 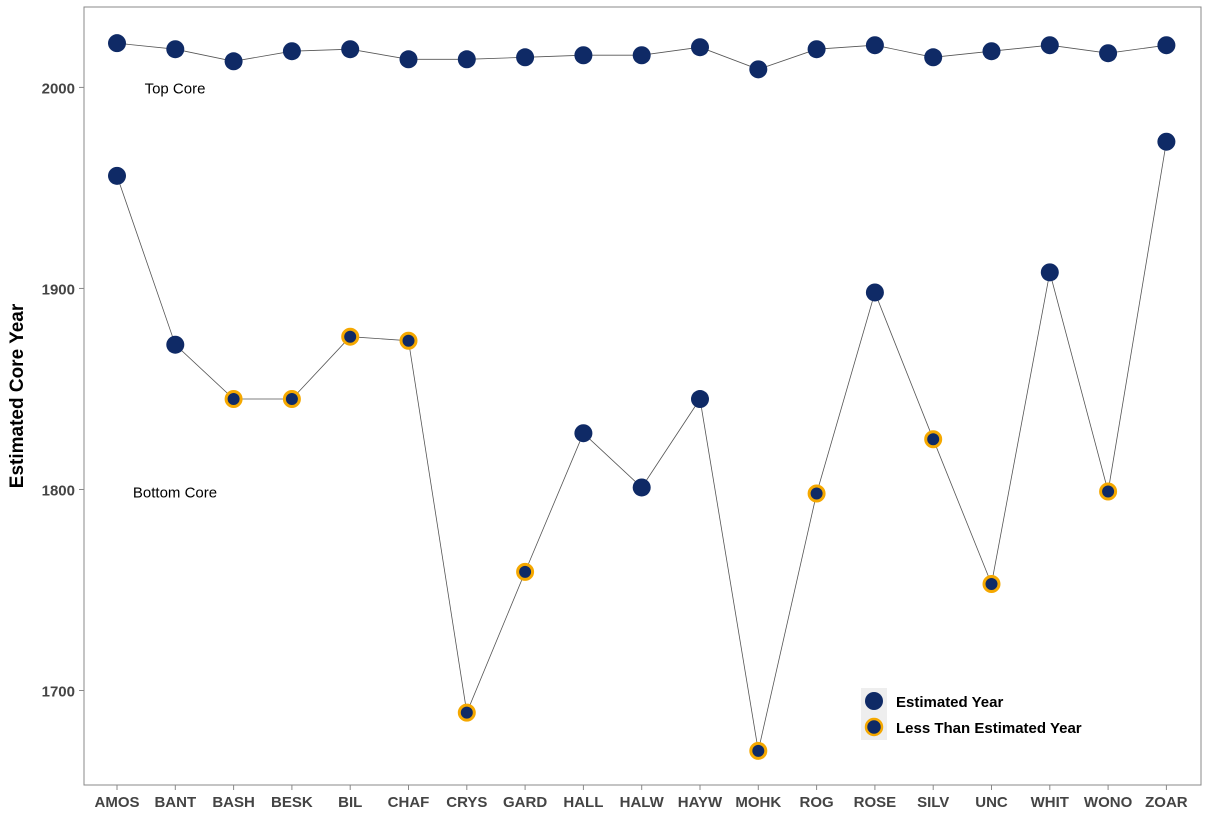 What do you see at coordinates (874, 701) in the screenshot?
I see `legend-marker-estimated` at bounding box center [874, 701].